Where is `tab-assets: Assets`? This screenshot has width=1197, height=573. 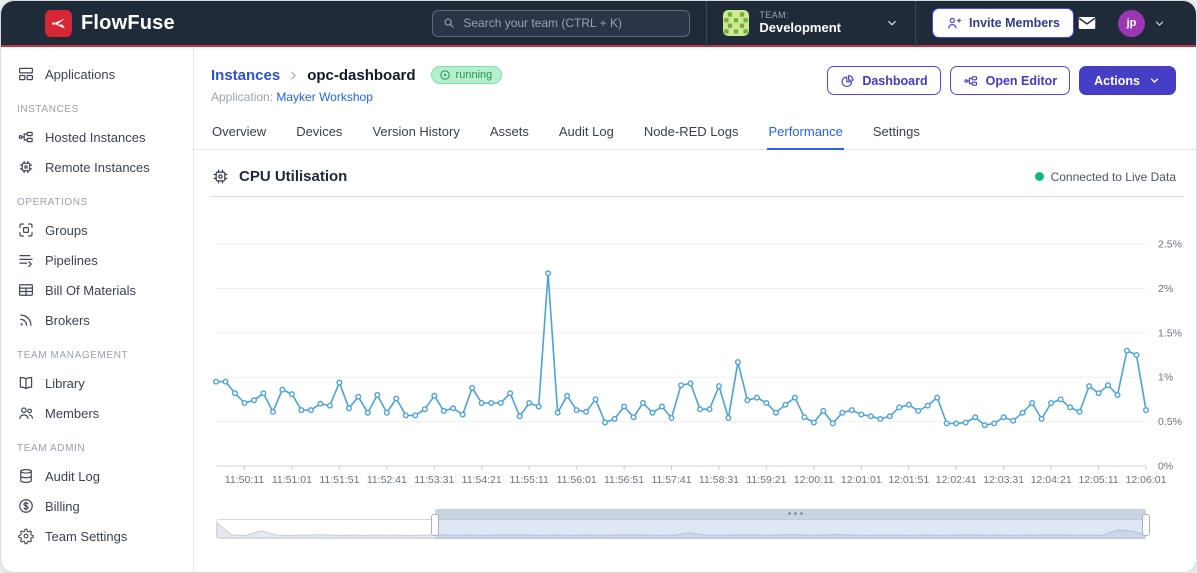 tab-assets: Assets is located at coordinates (509, 133).